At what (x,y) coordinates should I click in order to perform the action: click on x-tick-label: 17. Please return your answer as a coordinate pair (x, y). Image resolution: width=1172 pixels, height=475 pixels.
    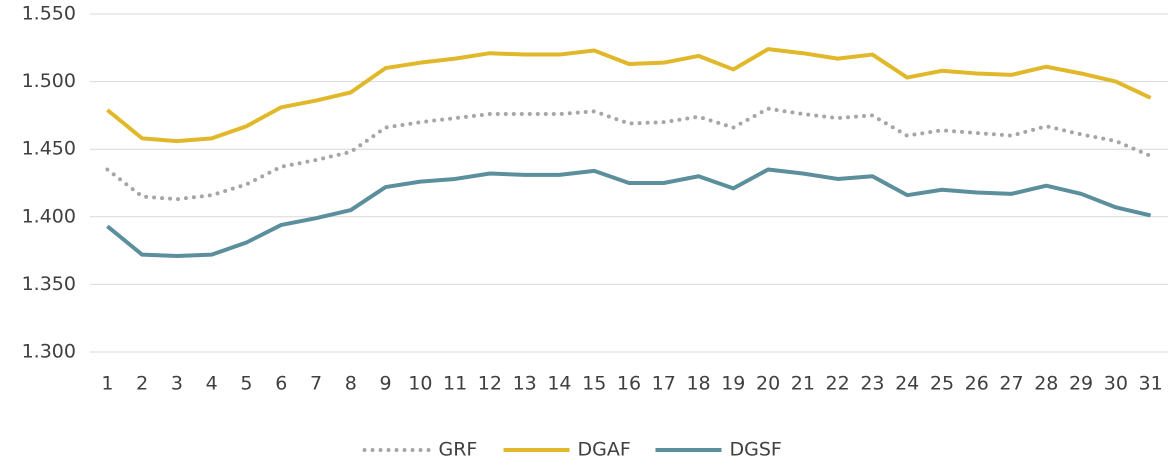
    Looking at the image, I should click on (664, 384).